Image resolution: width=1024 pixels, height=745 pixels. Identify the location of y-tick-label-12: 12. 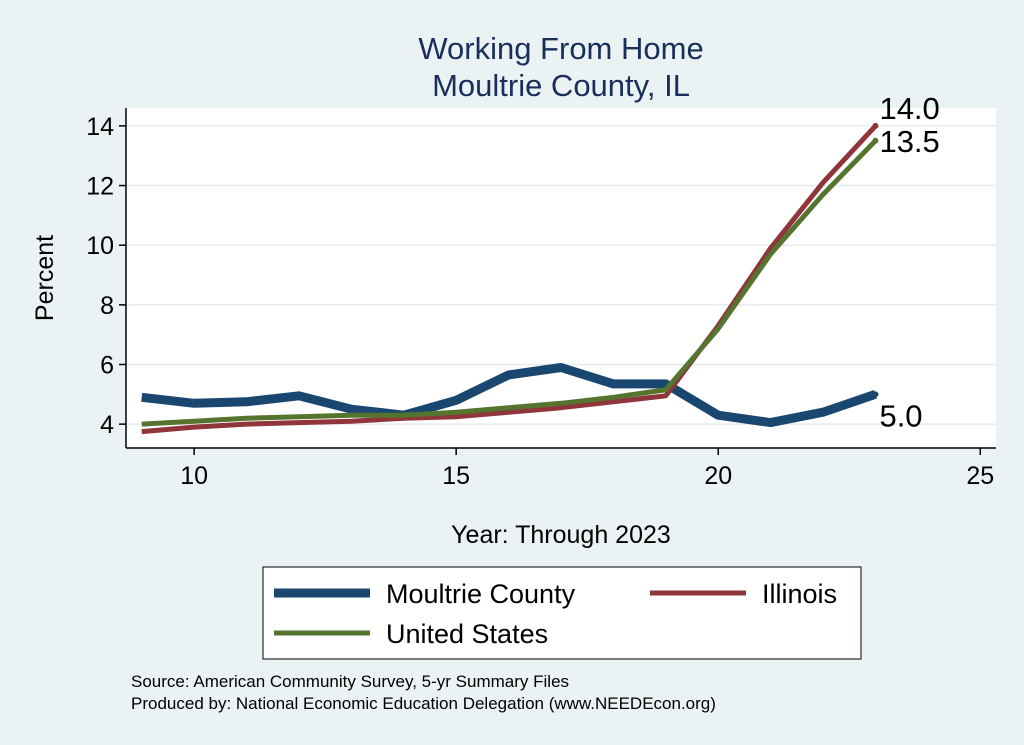
(100, 187).